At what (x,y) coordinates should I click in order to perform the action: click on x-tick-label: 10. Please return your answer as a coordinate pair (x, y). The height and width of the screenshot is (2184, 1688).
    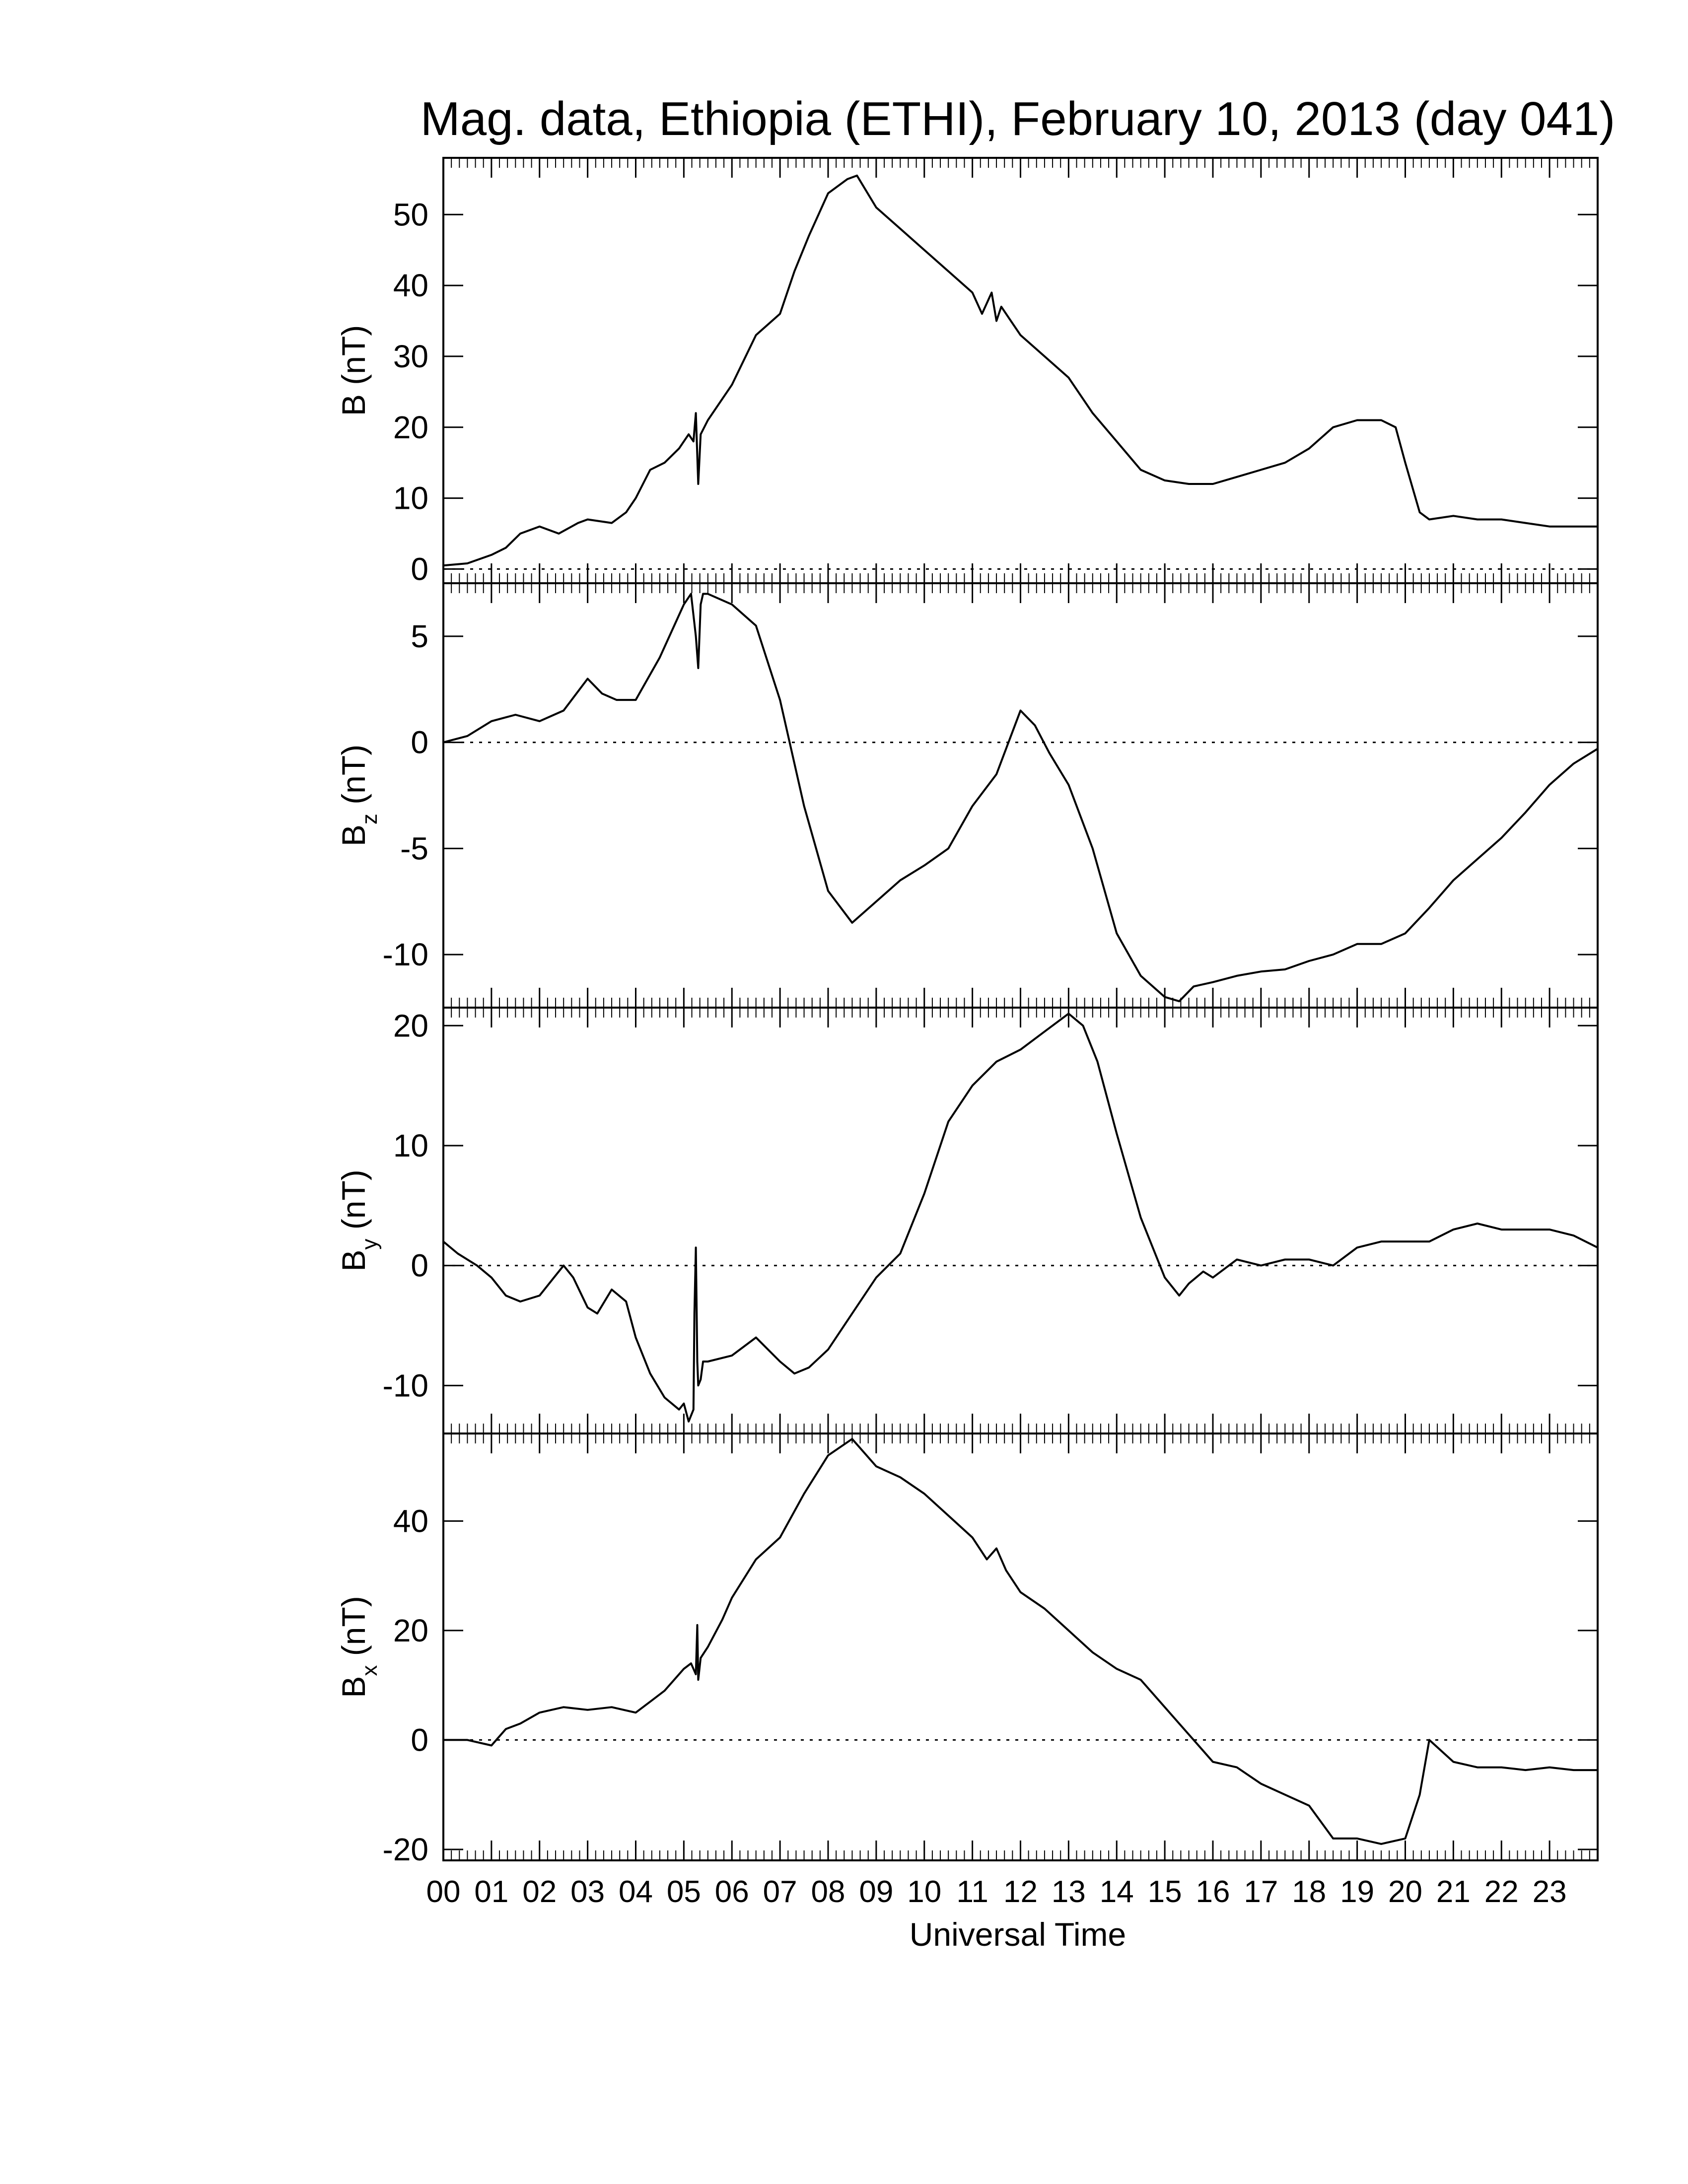
    Looking at the image, I should click on (924, 1892).